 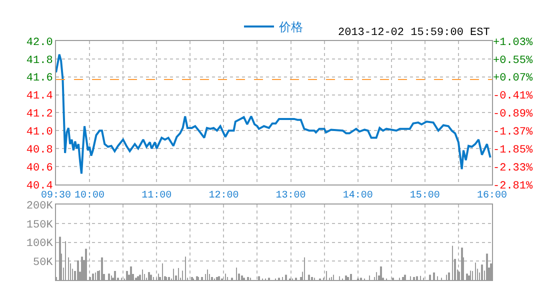 What do you see at coordinates (290, 27) in the screenshot?
I see `legend-label: 价格` at bounding box center [290, 27].